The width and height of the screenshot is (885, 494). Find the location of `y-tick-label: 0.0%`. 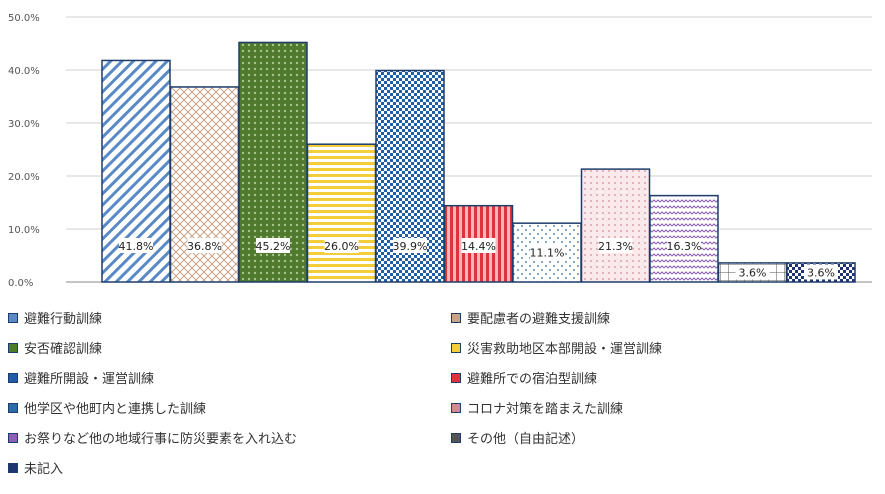

y-tick-label: 0.0% is located at coordinates (20, 283).